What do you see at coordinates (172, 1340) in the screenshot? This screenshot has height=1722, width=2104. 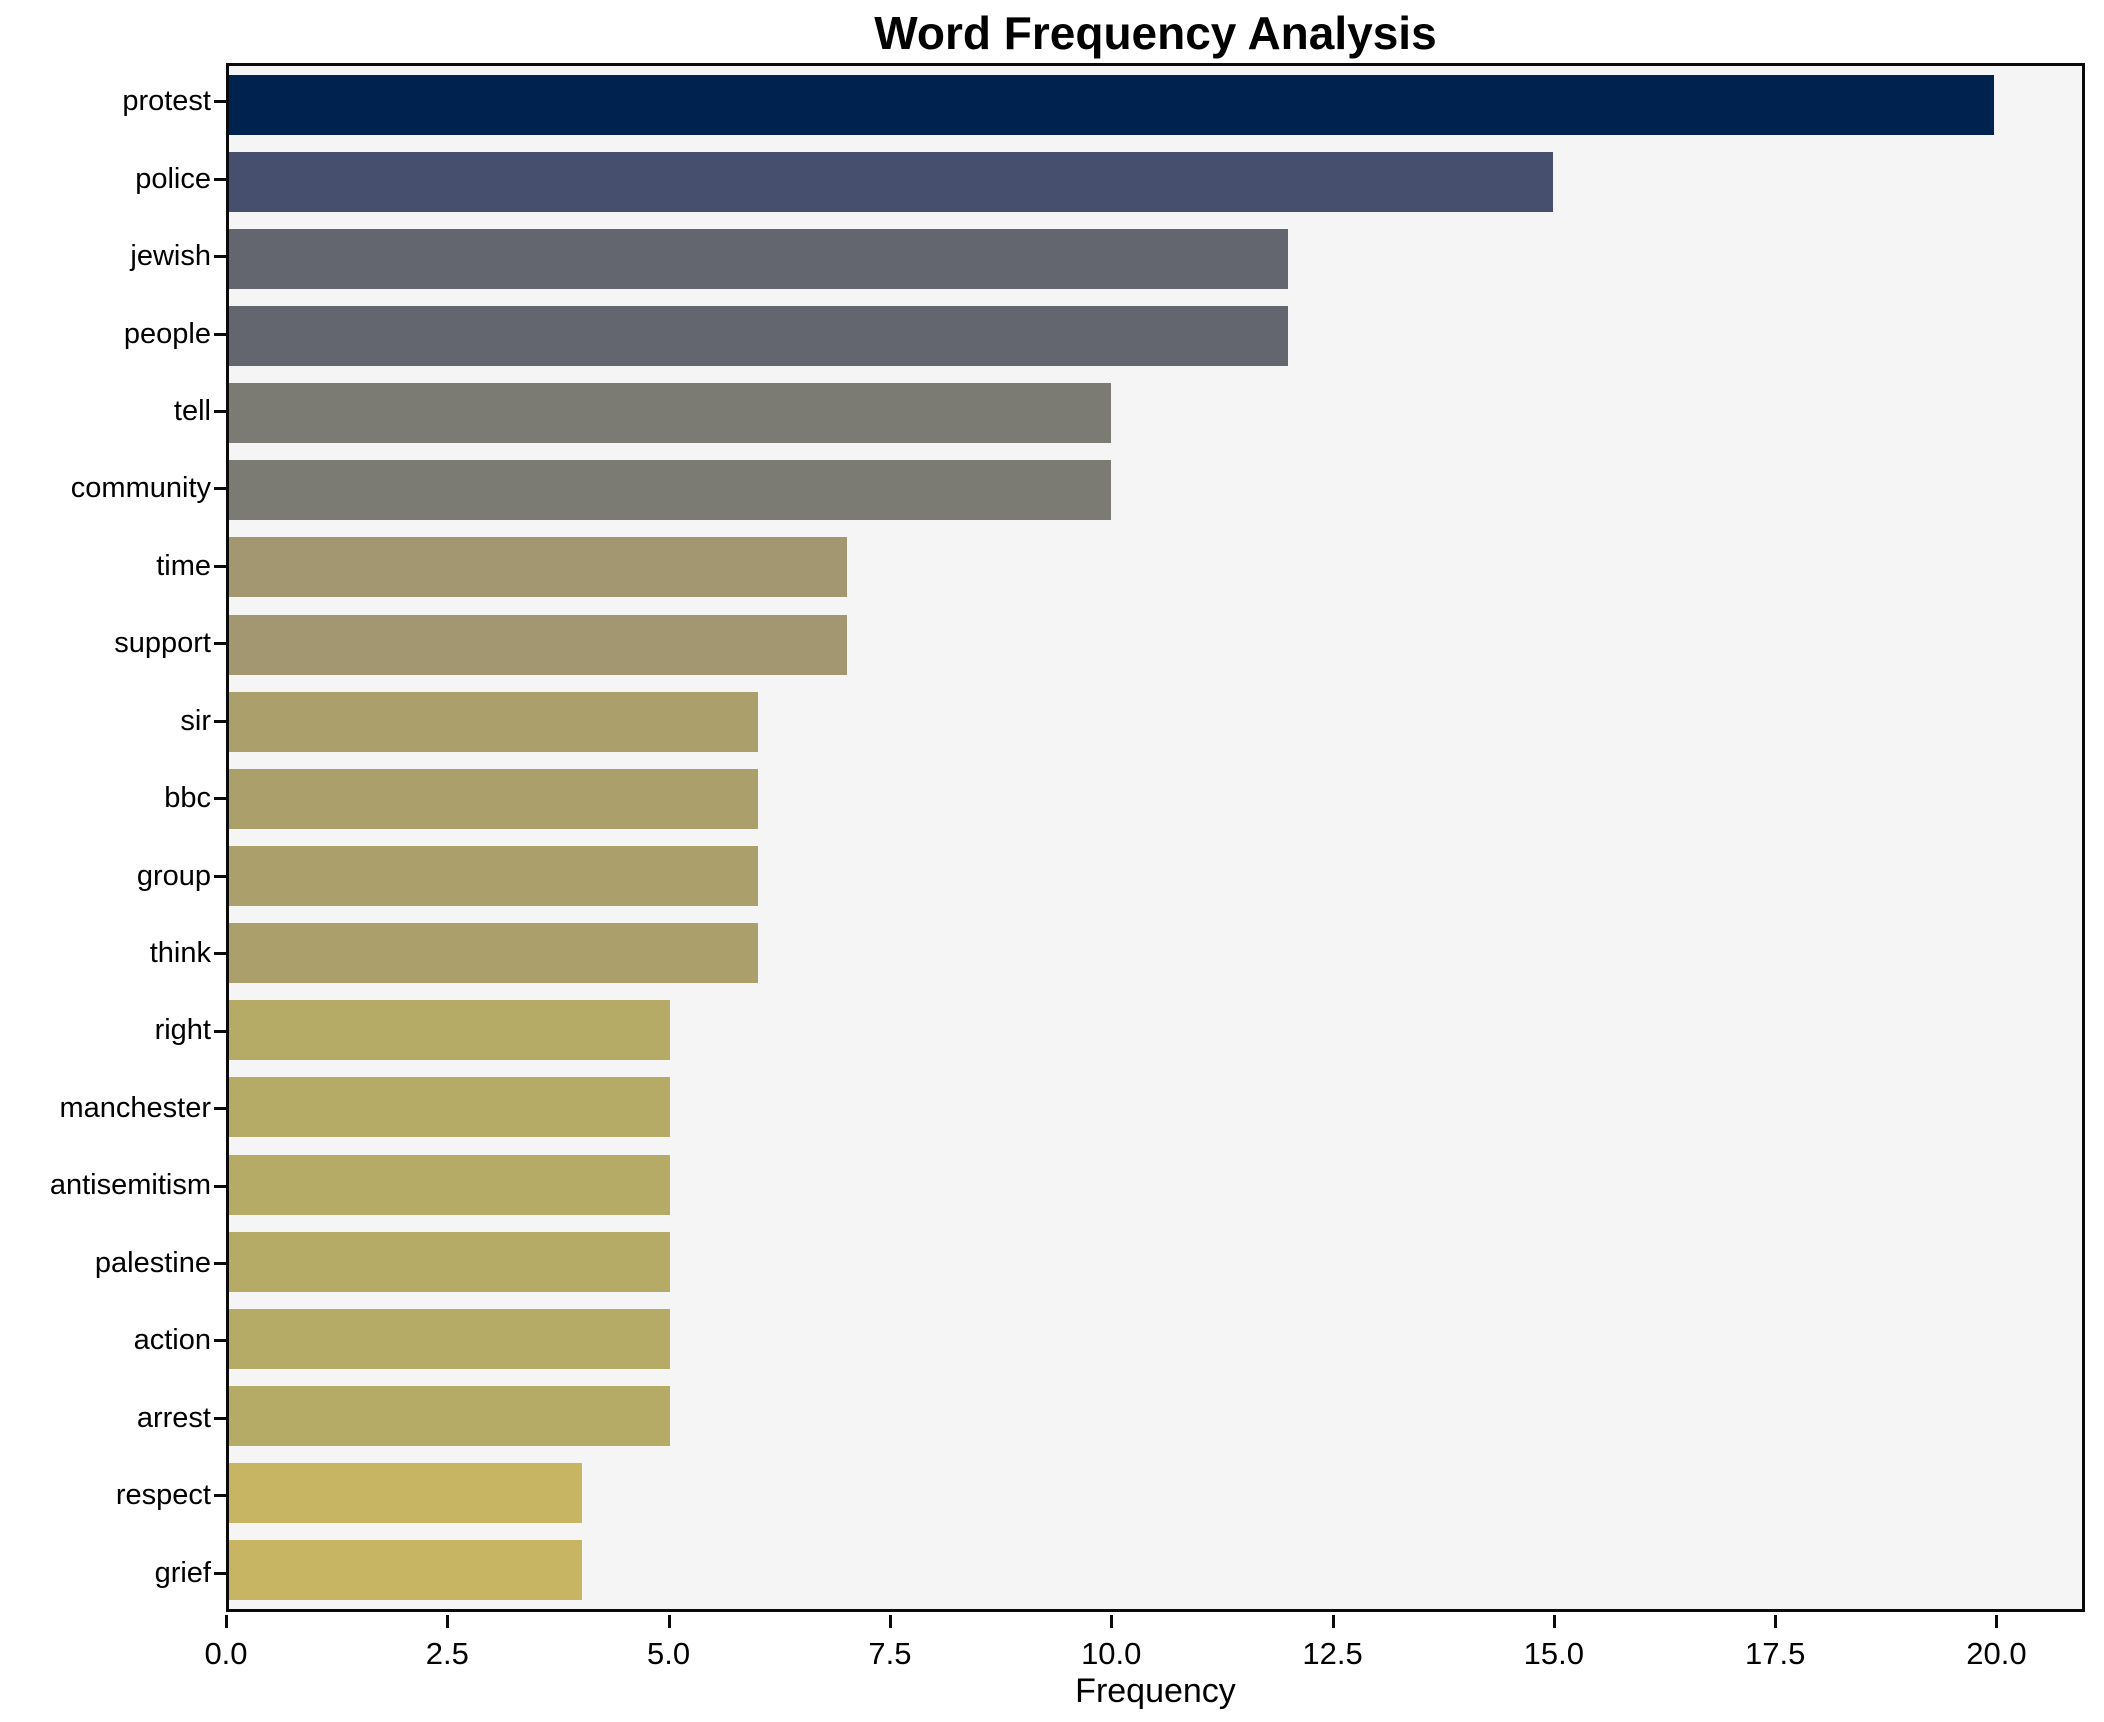 I see `y-tick-label-action: action` at bounding box center [172, 1340].